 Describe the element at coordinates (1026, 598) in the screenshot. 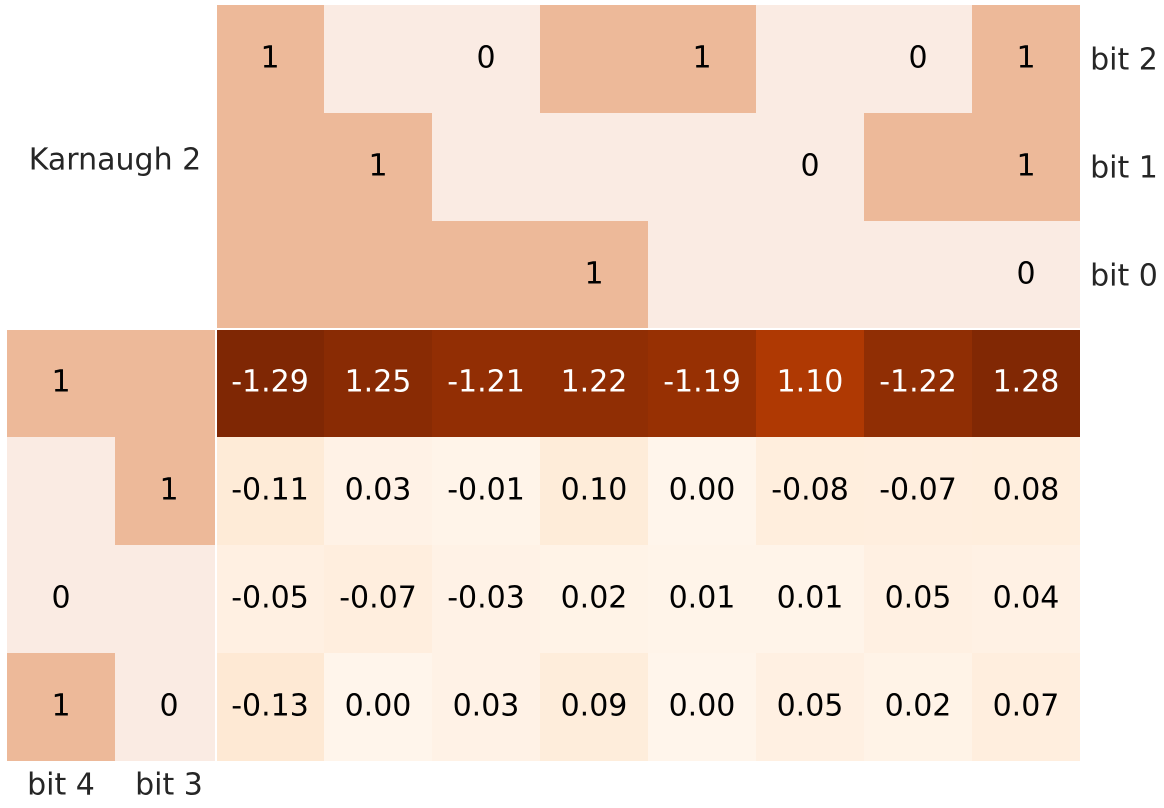

I see `heatmap-value-label: 0.04` at that location.